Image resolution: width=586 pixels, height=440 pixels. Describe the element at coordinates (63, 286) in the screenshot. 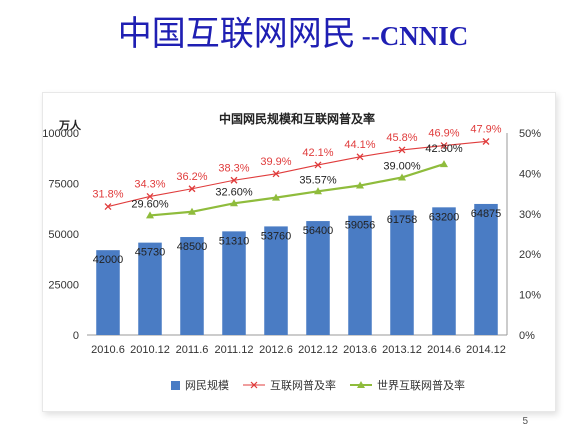

I see `y-tick-label: 25000` at that location.